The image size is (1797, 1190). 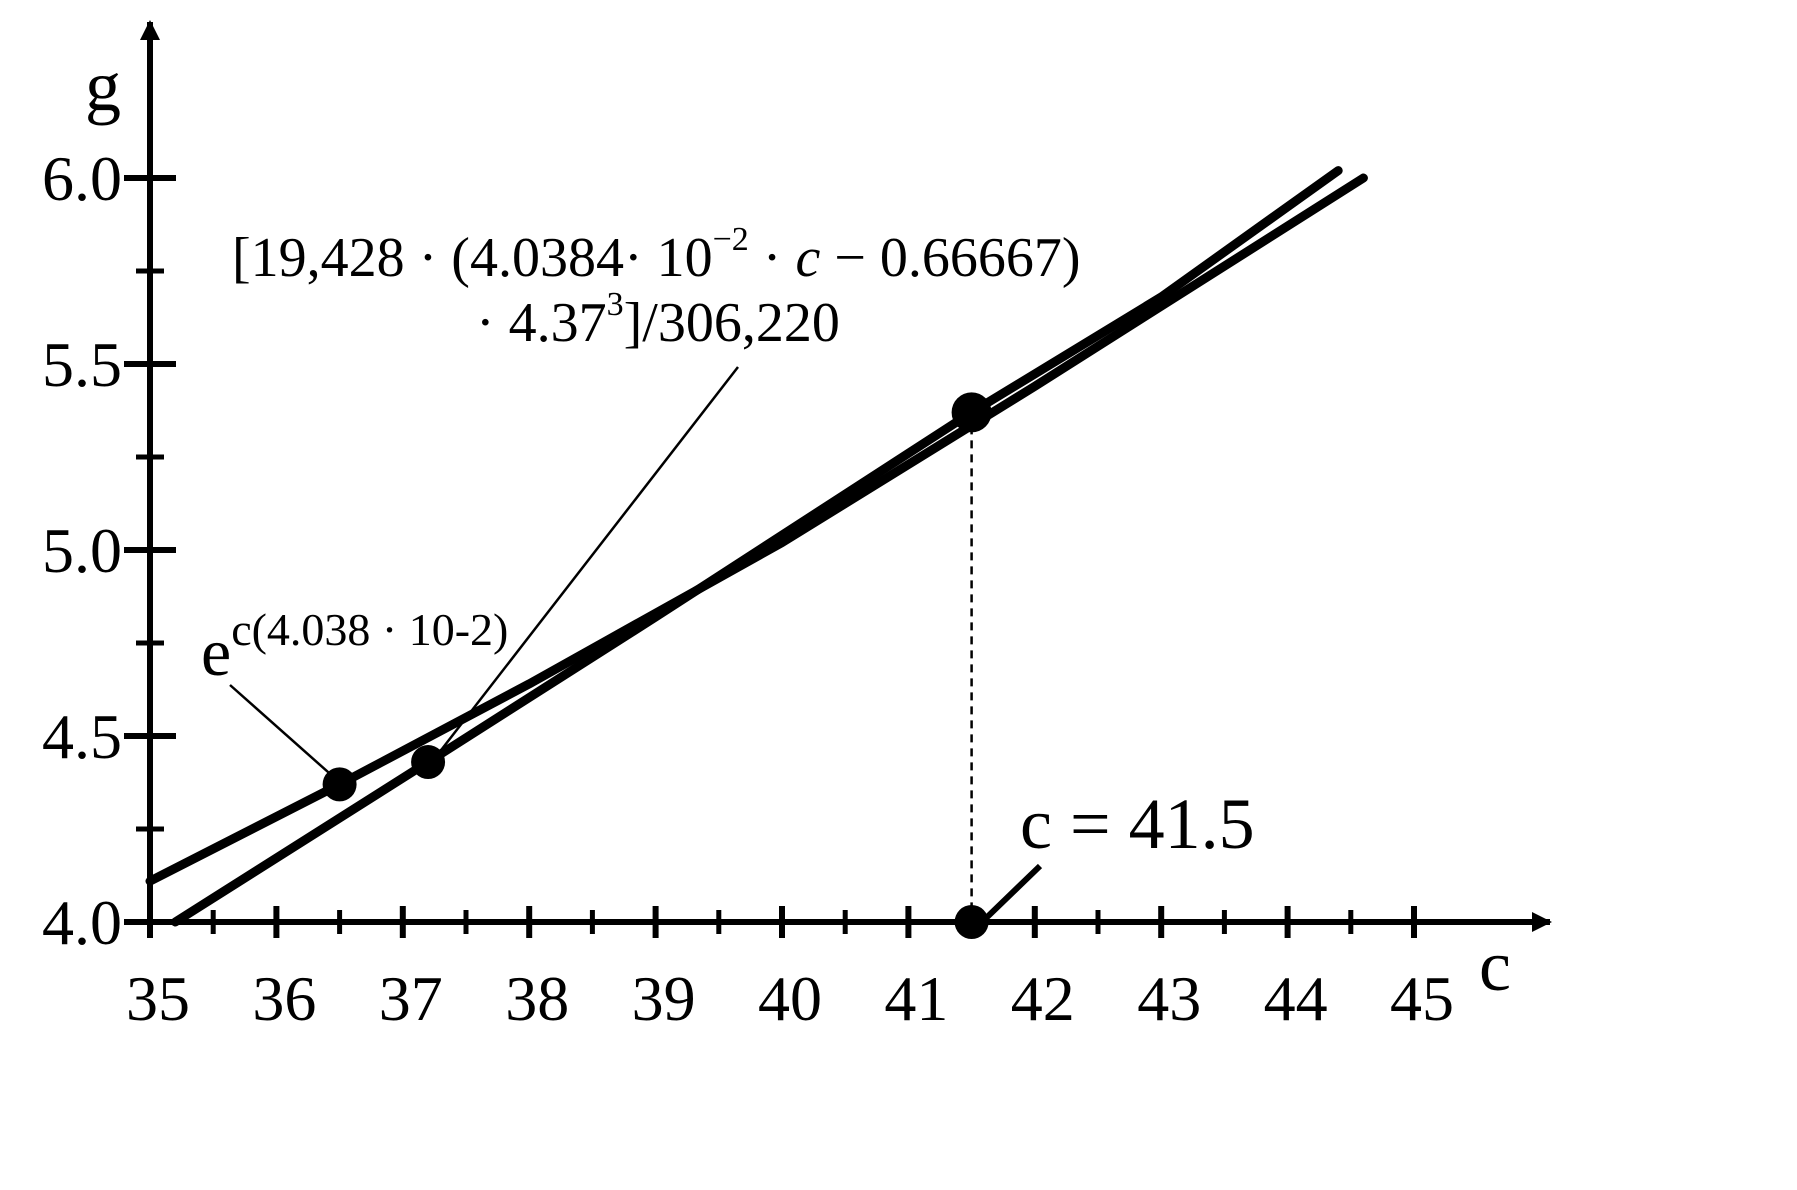 What do you see at coordinates (656, 255) in the screenshot?
I see `polynomial-label-line1: [19,428 · (4.0384· 10−2 · c − 0.66667)` at bounding box center [656, 255].